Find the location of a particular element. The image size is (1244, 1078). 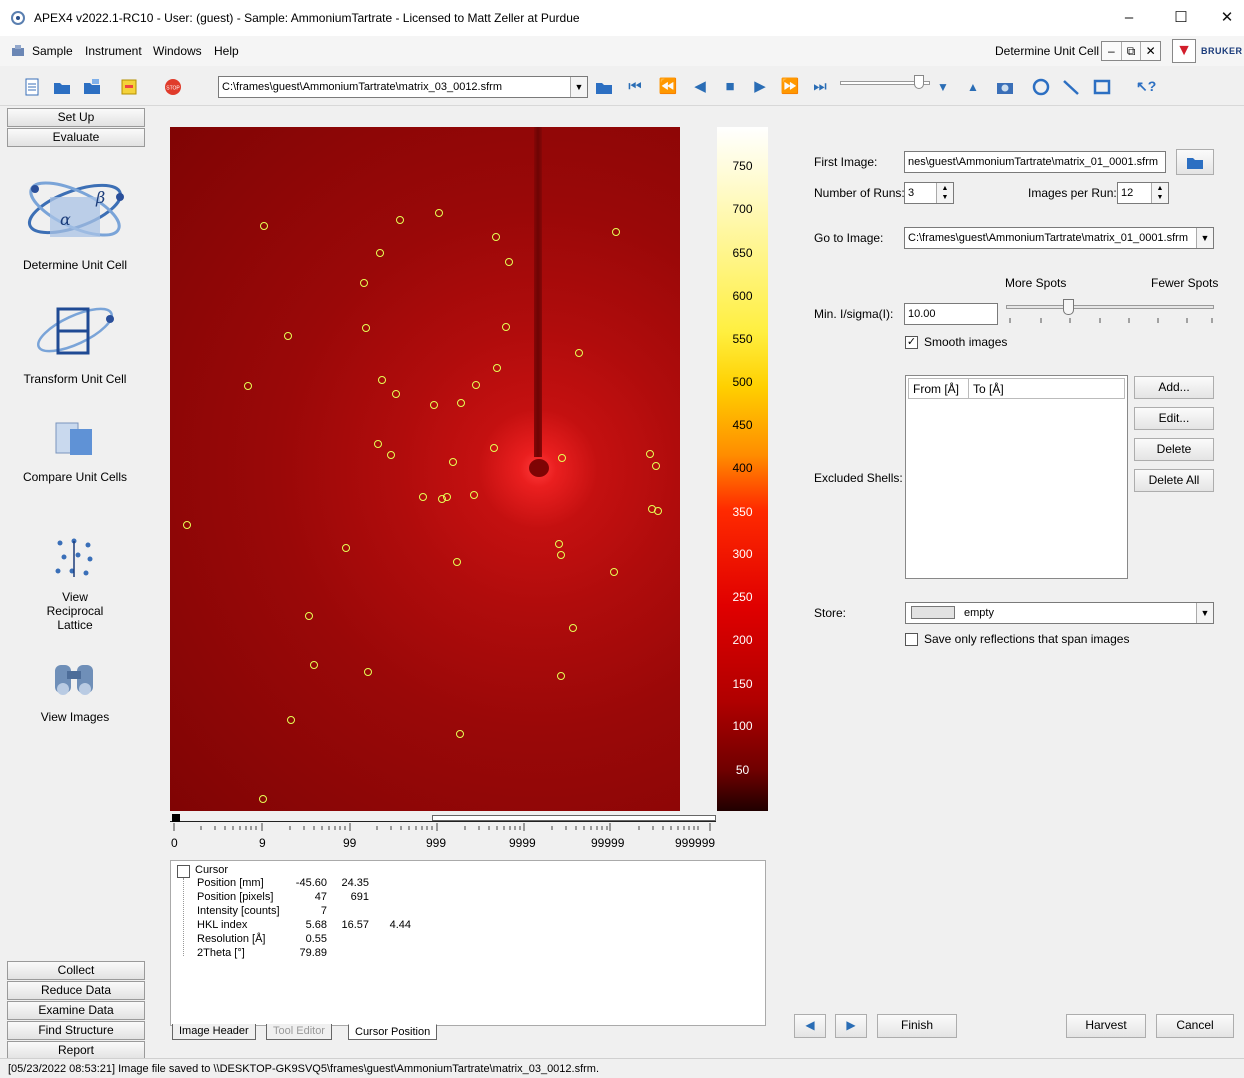

intensity-scale-slider: 0 9 99 999 9999 99999 999999 is located at coordinates (443, 832).